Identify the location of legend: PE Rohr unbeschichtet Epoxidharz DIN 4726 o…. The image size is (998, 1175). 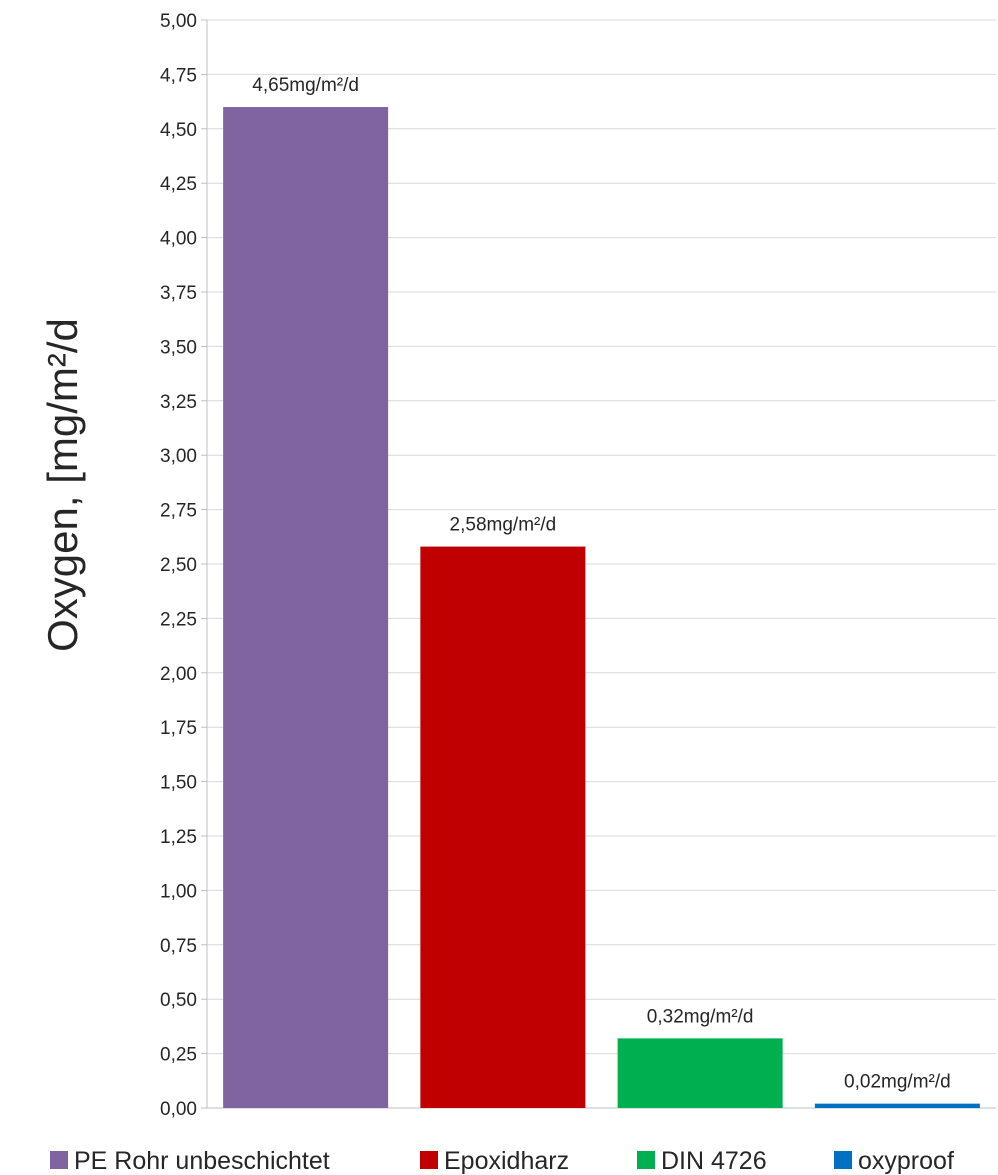
(502, 1161).